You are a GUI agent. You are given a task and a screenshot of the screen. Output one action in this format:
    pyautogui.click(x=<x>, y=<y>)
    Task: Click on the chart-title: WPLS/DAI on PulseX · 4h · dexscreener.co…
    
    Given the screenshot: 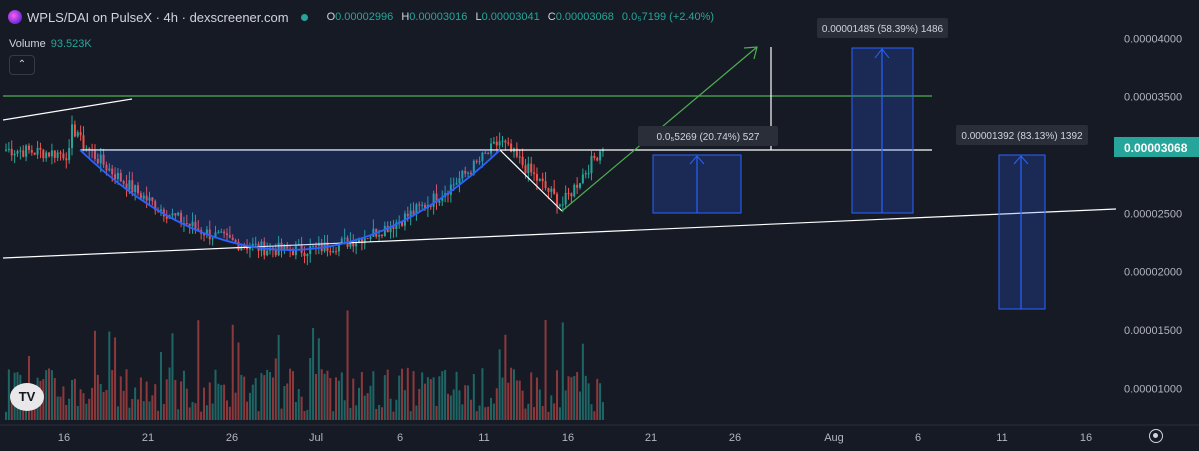 What is the action you would take?
    pyautogui.click(x=158, y=17)
    